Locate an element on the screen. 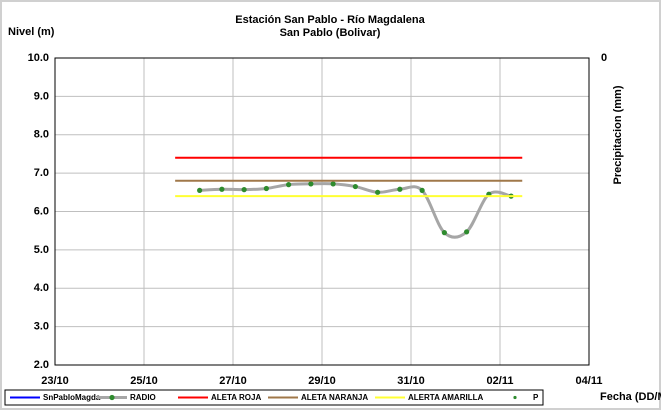  chart-subtitle: San Pablo (Bolivar) is located at coordinates (330, 33).